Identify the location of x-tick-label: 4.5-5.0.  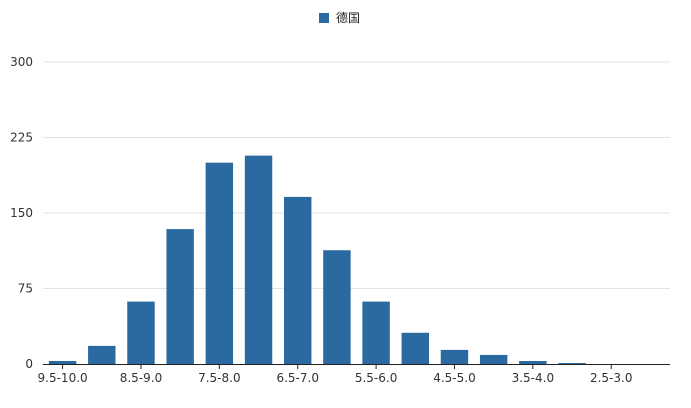
(454, 378).